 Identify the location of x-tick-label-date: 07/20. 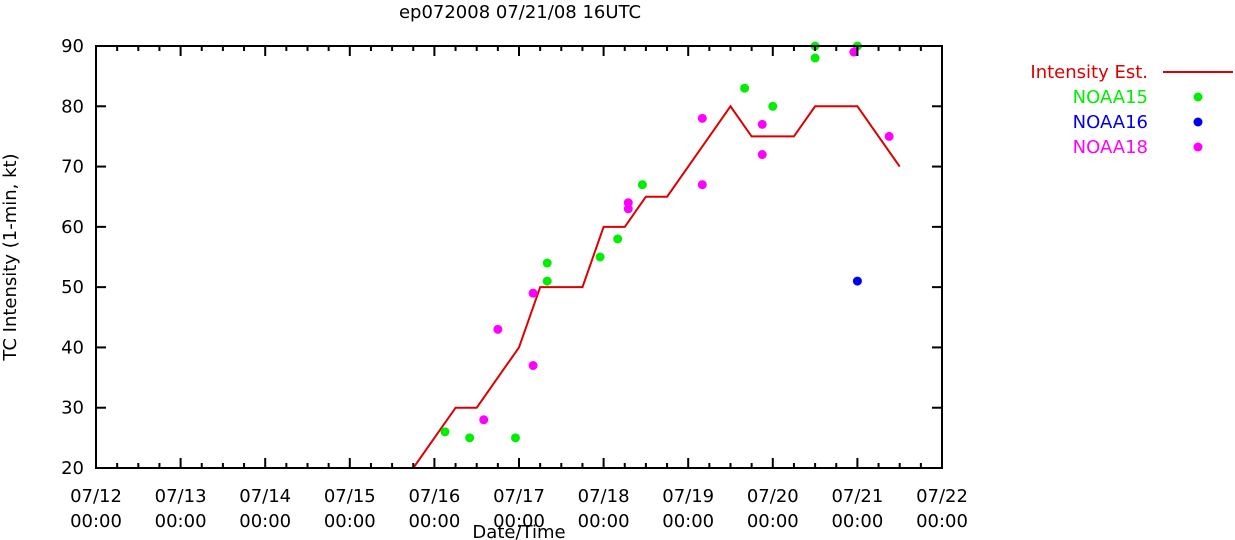
(773, 496).